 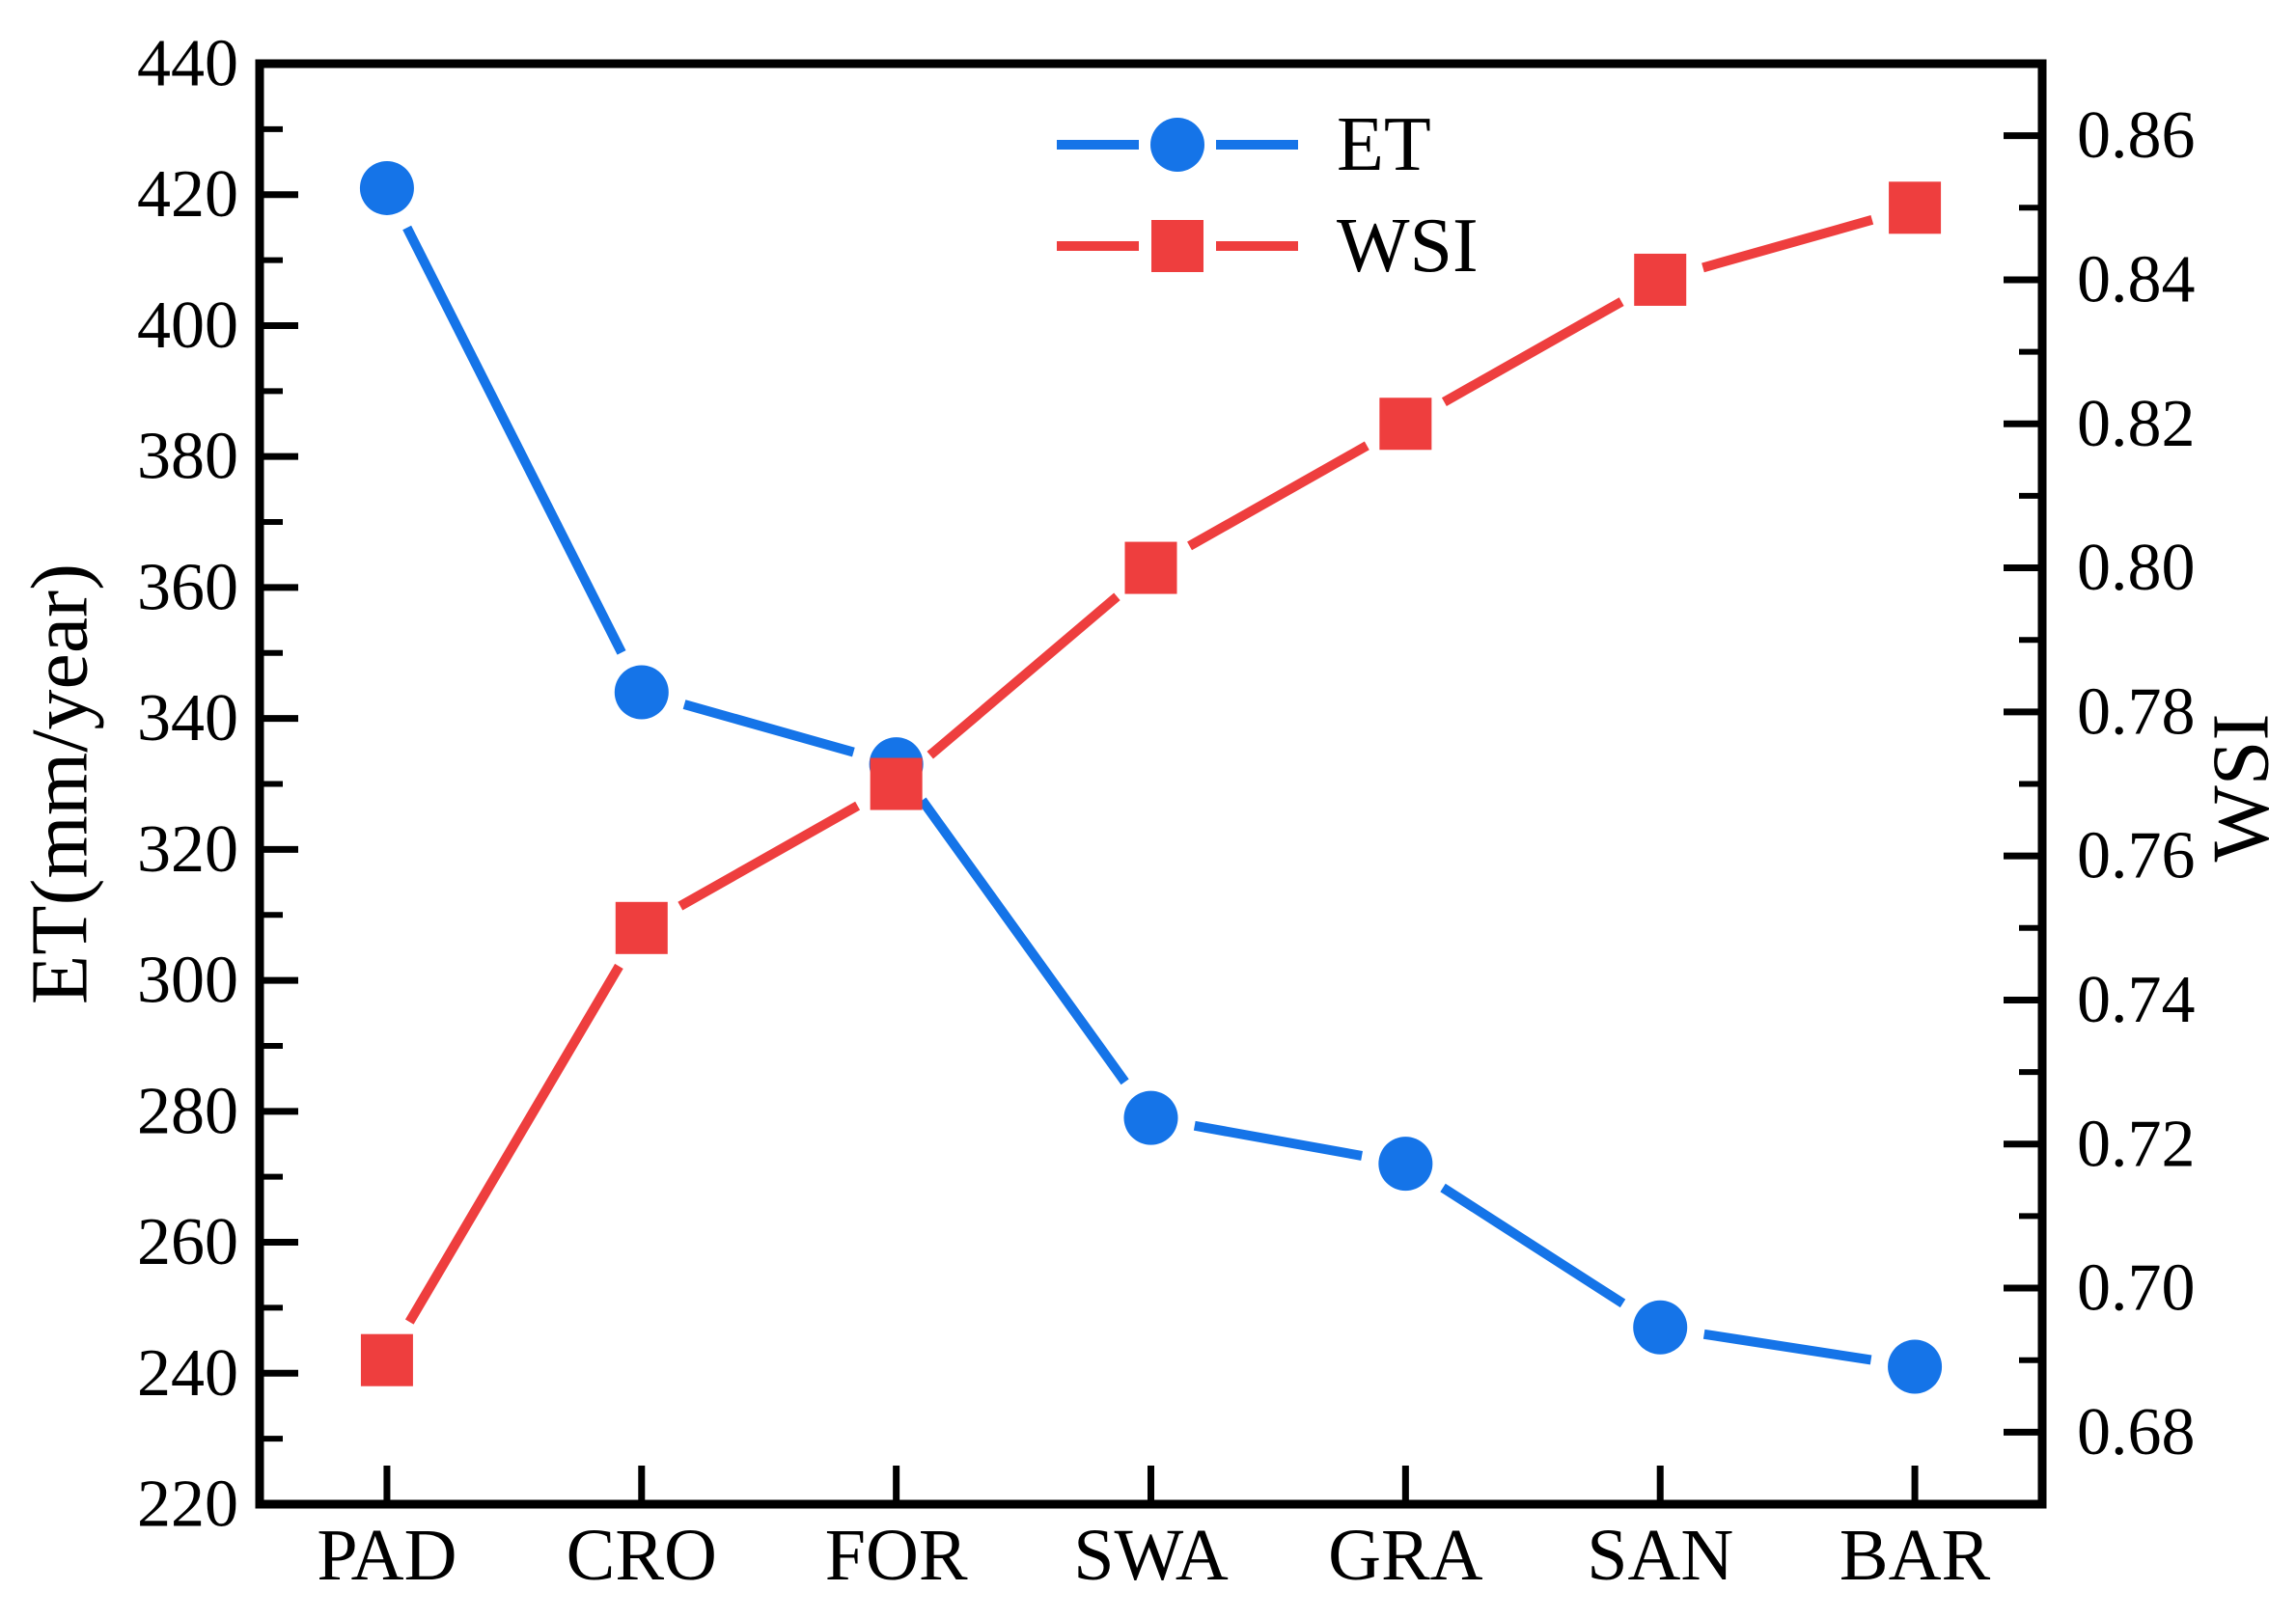 I want to click on legend-entry-wsi: WSI, so click(x=1268, y=246).